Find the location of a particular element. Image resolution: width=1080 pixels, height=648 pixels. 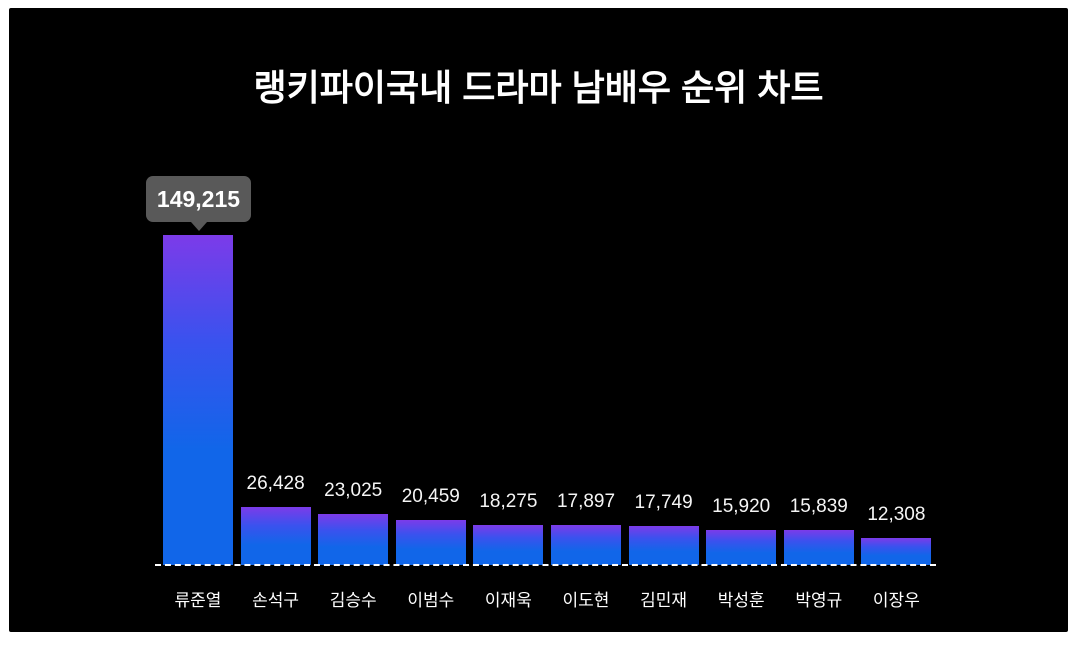

category-label: 손석구 is located at coordinates (276, 600).